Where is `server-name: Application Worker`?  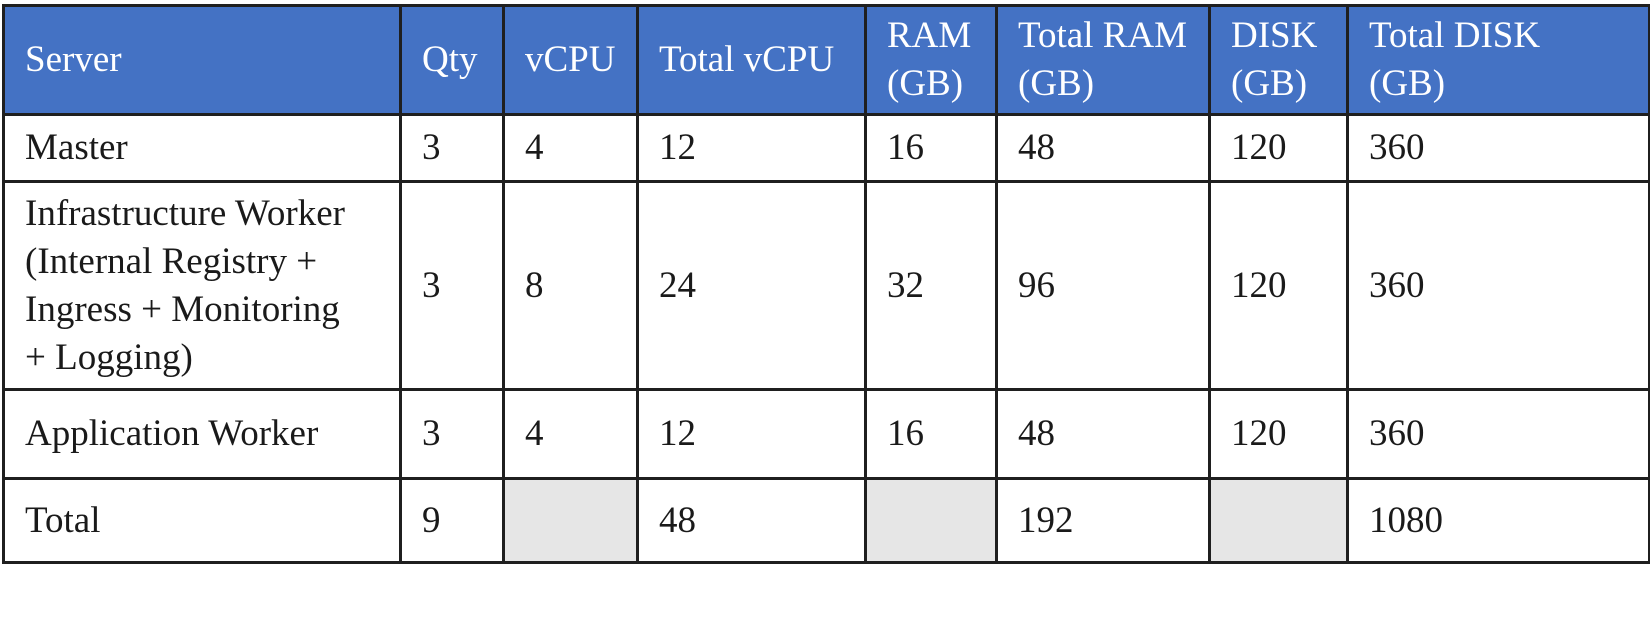
server-name: Application Worker is located at coordinates (172, 433).